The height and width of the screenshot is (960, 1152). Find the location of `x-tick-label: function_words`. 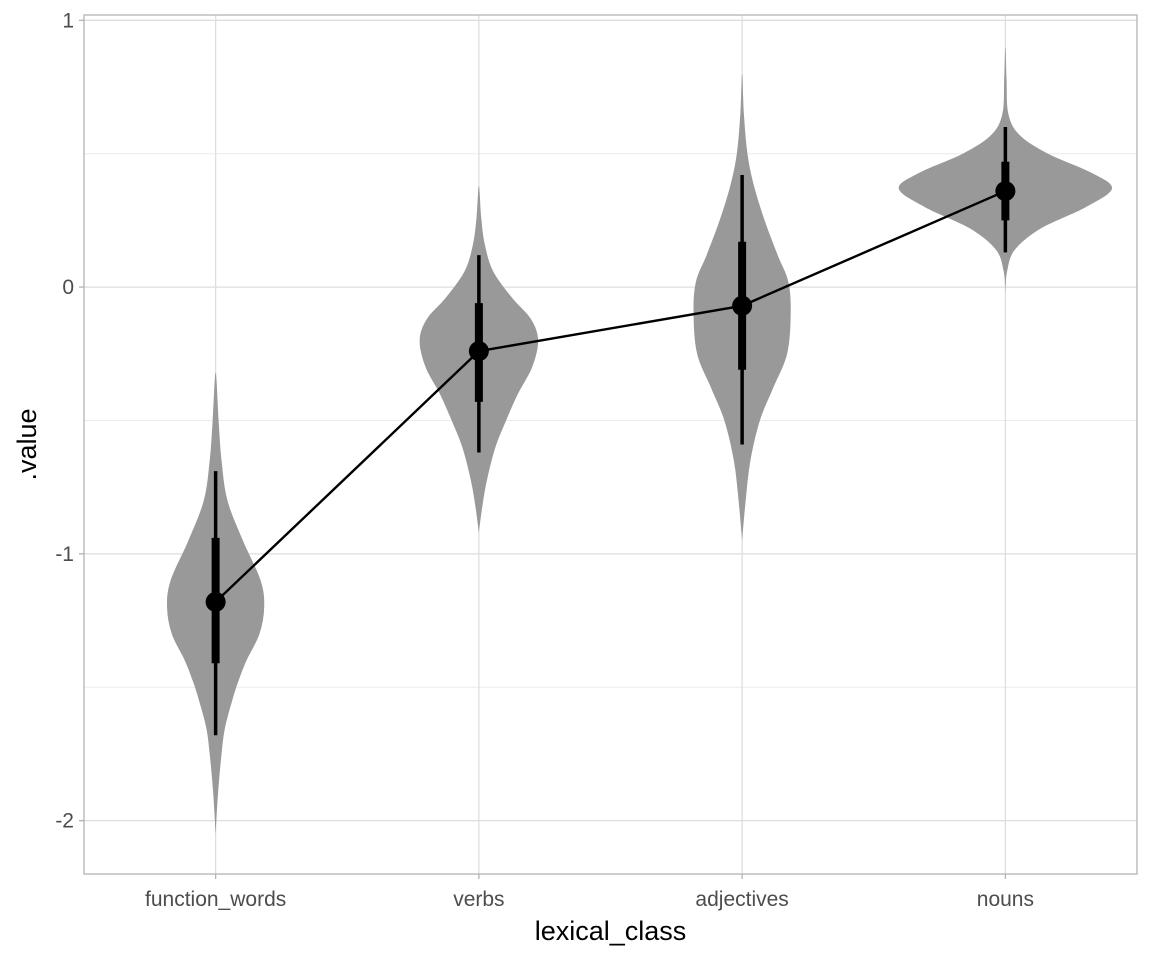

x-tick-label: function_words is located at coordinates (215, 899).